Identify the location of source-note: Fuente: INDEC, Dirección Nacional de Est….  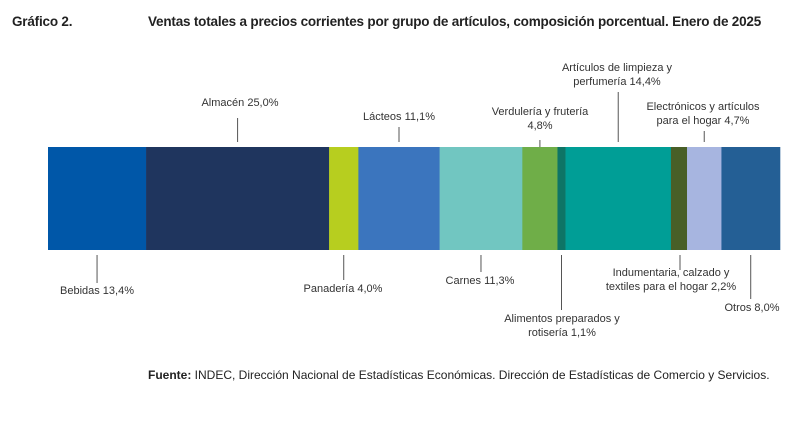
(459, 375).